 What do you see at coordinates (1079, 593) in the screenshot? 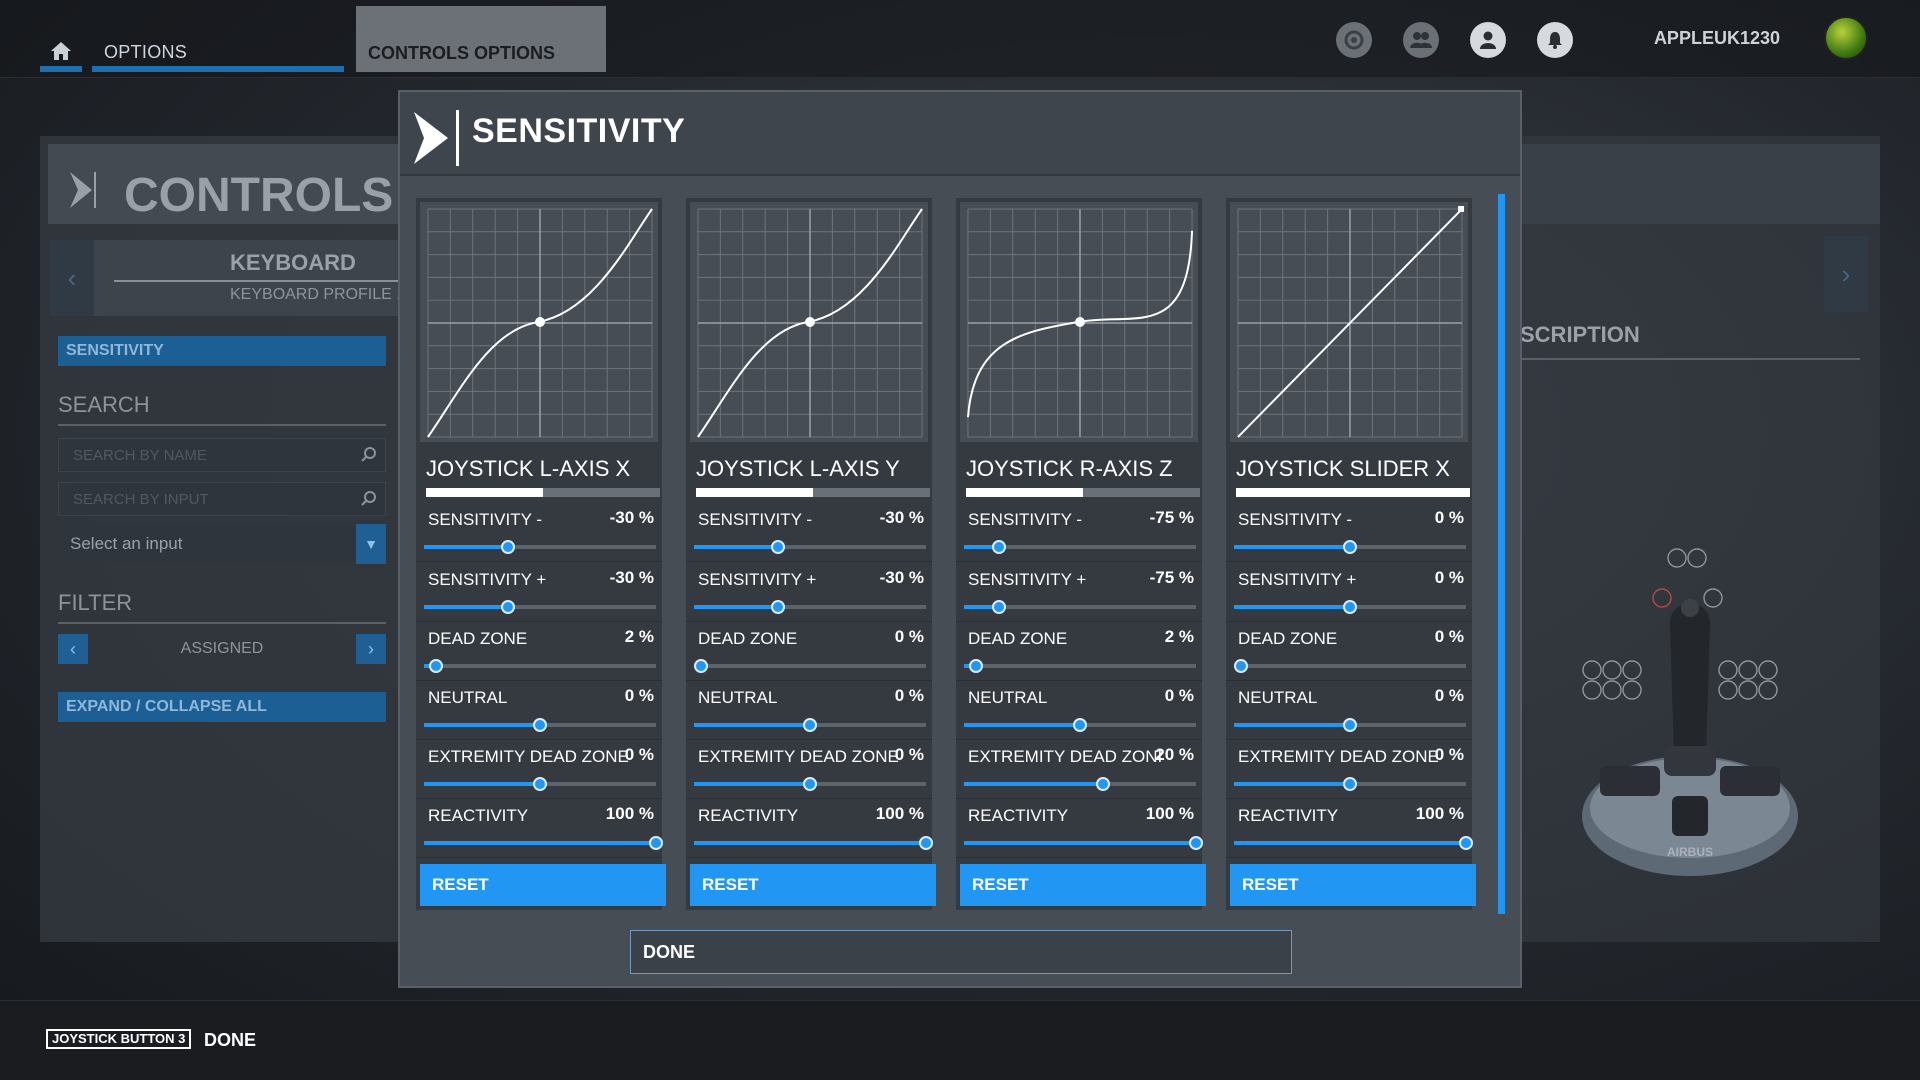
I see `setting-slider-row: SENSITIVITY + -75 %` at bounding box center [1079, 593].